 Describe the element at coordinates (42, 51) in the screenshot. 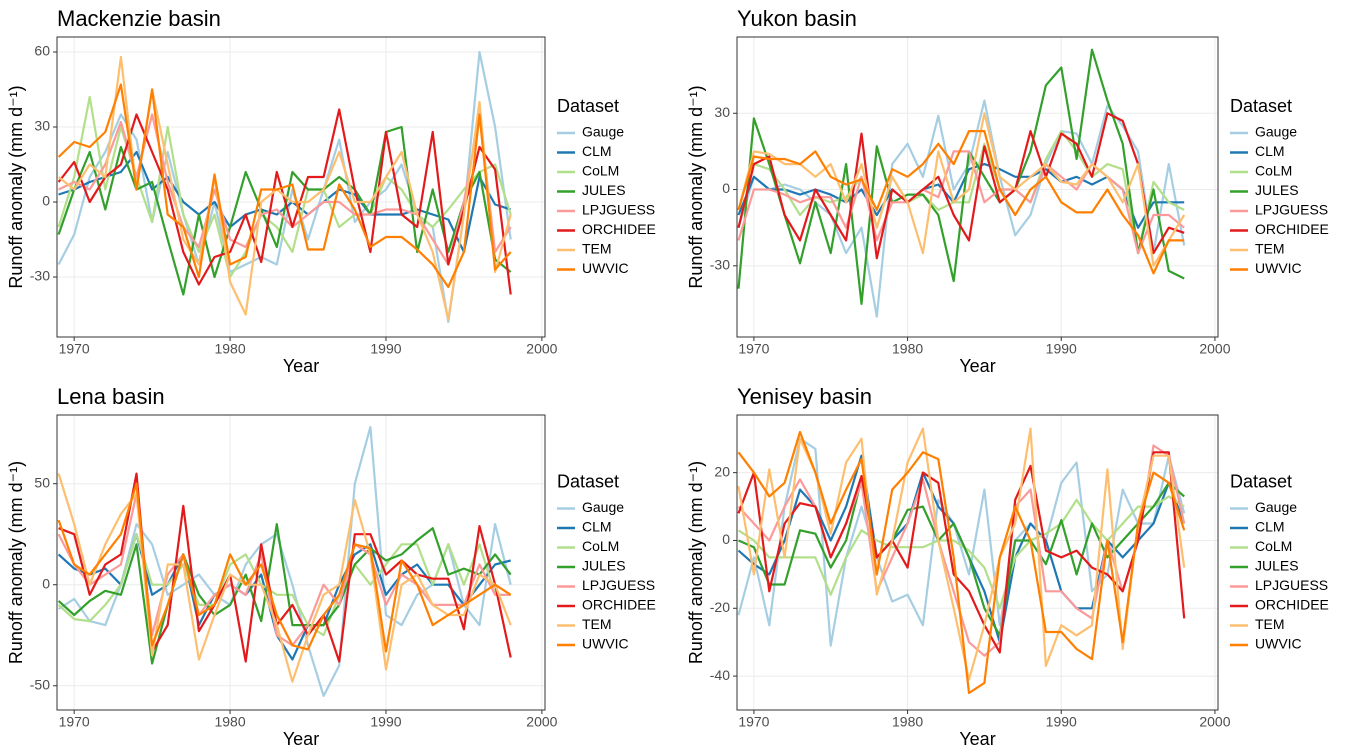

I see `y-tick-label: 60` at that location.